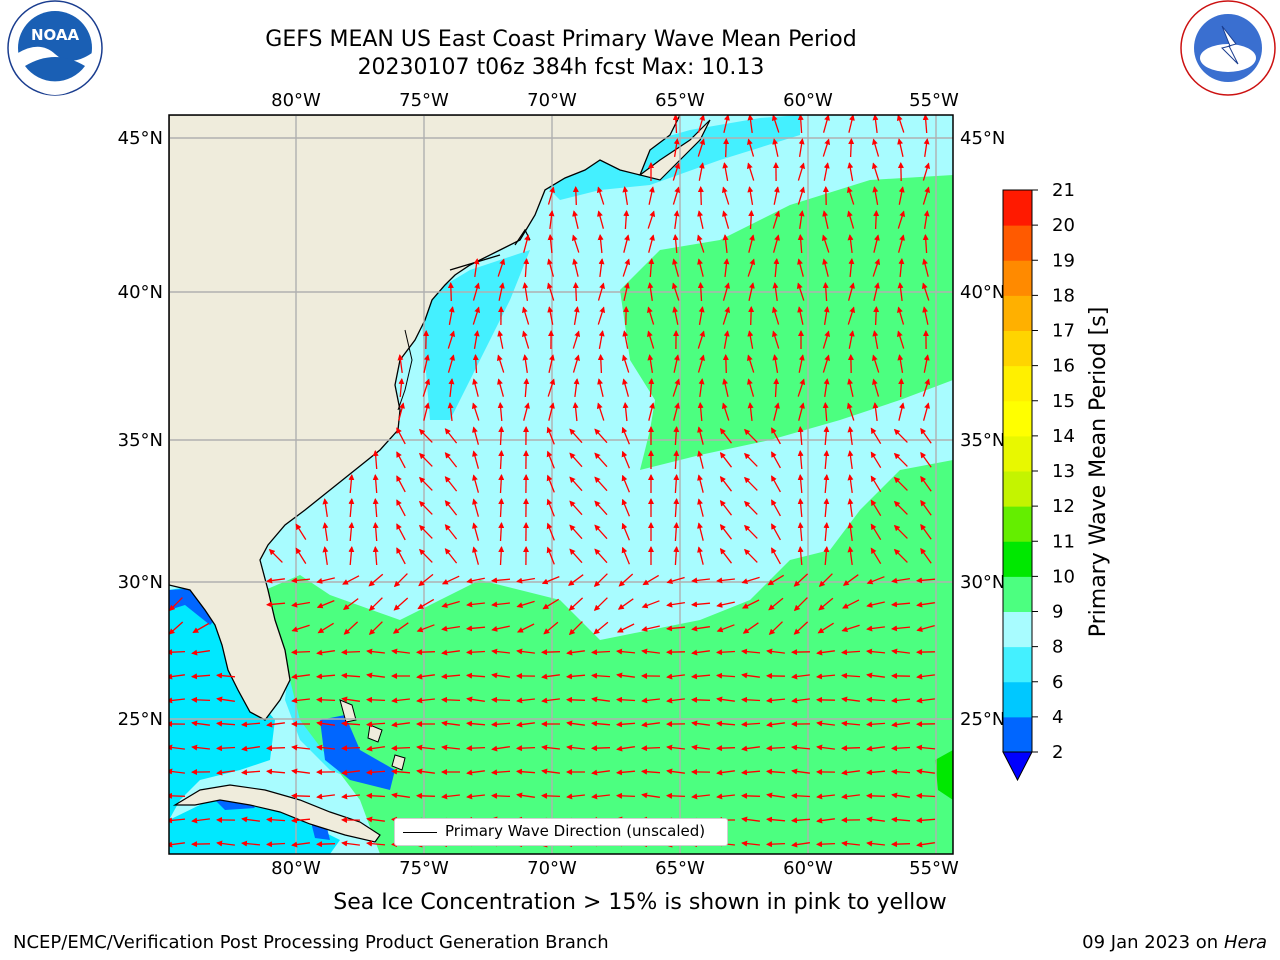 The image size is (1280, 960). What do you see at coordinates (1057, 752) in the screenshot?
I see `colorbar-tick-label: 2` at bounding box center [1057, 752].